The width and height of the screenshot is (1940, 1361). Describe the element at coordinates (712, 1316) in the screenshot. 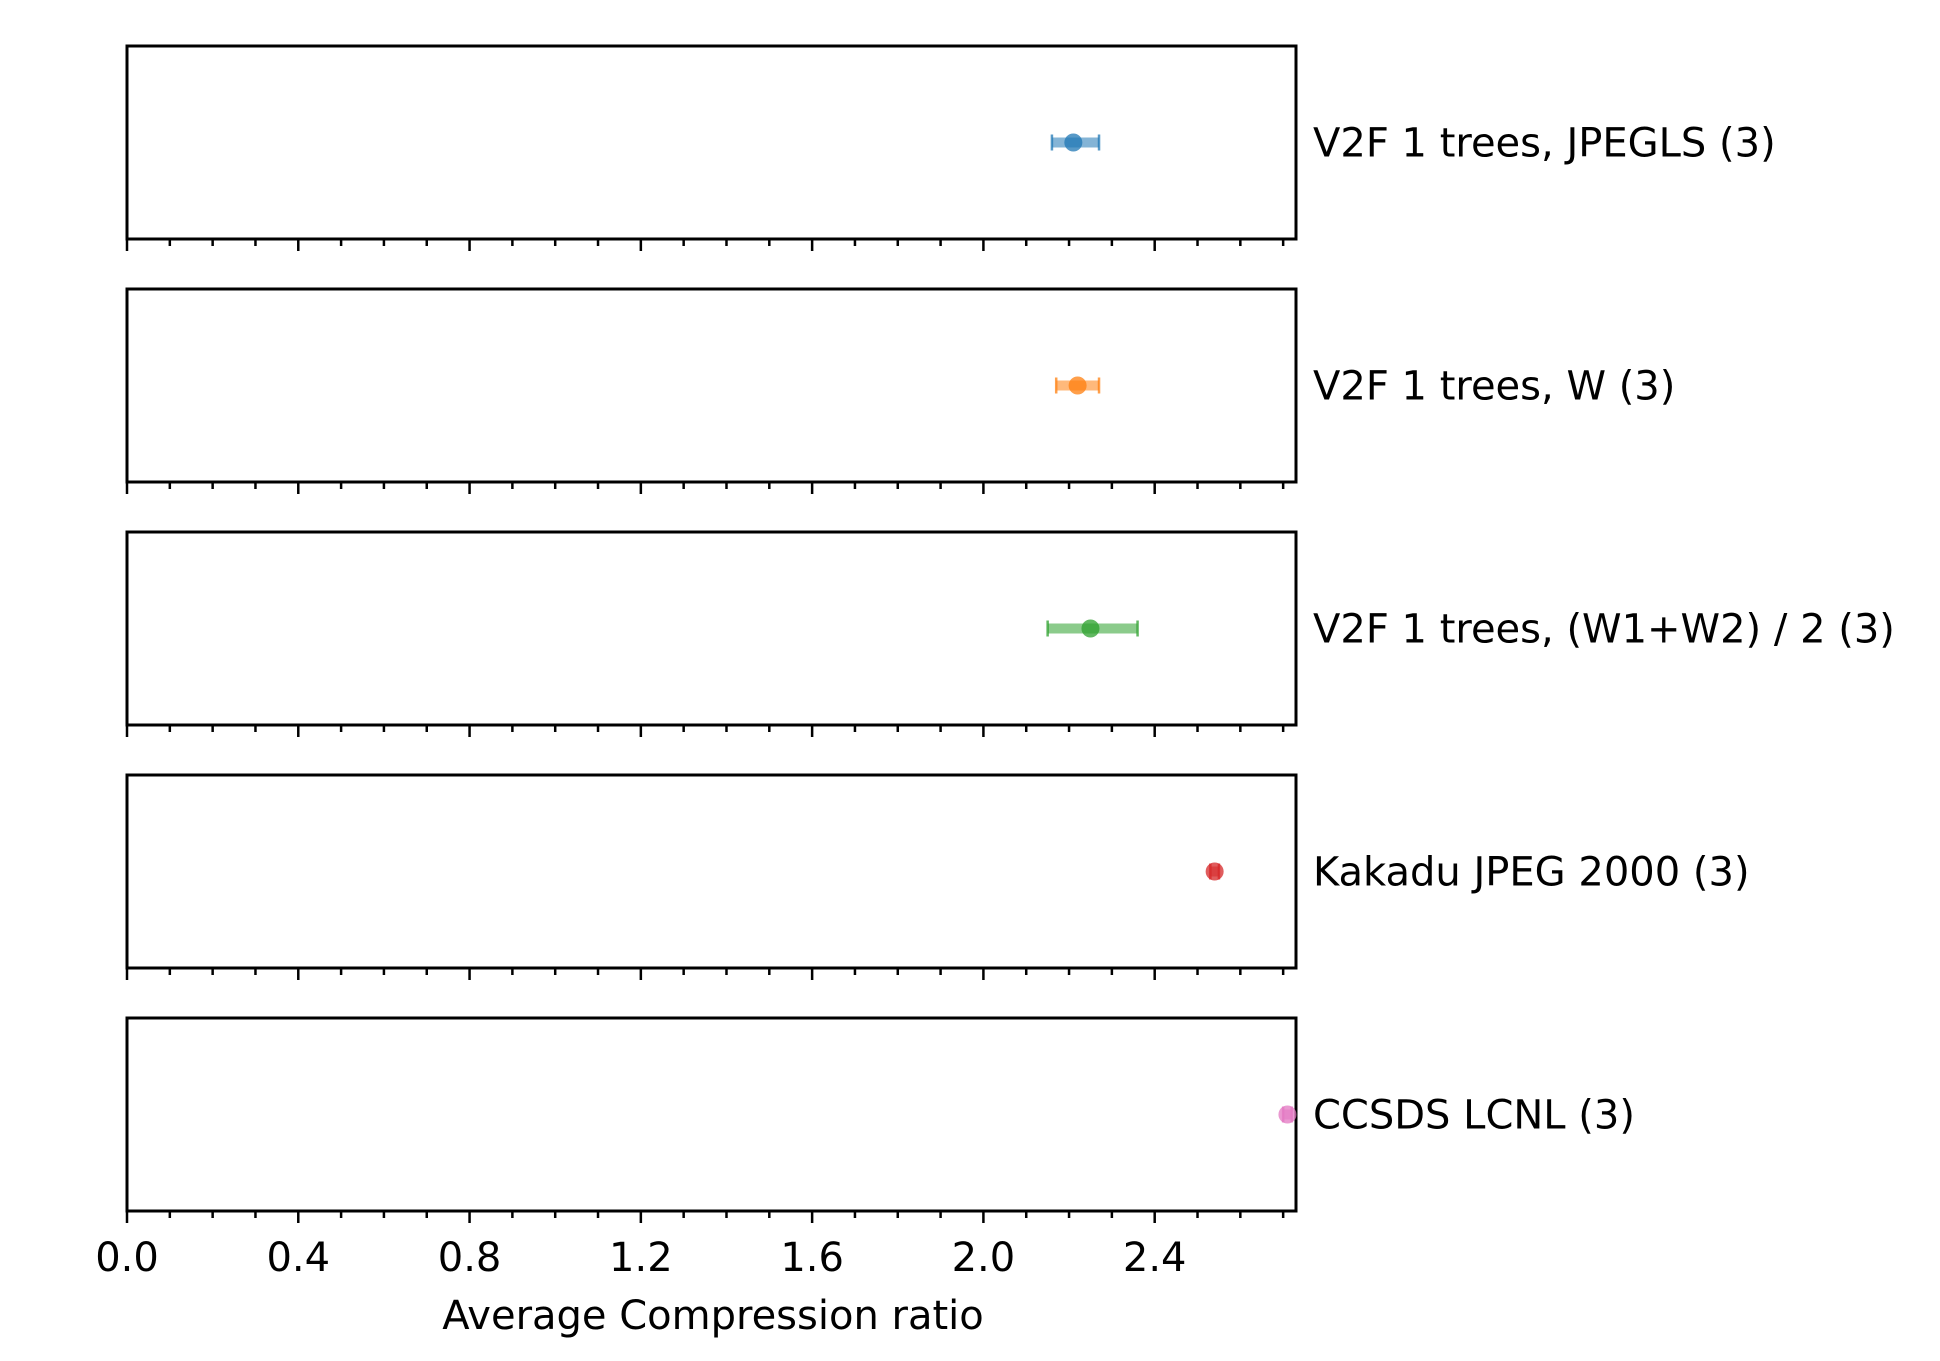

I see `x-axis-label: Average Compression ratio` at that location.